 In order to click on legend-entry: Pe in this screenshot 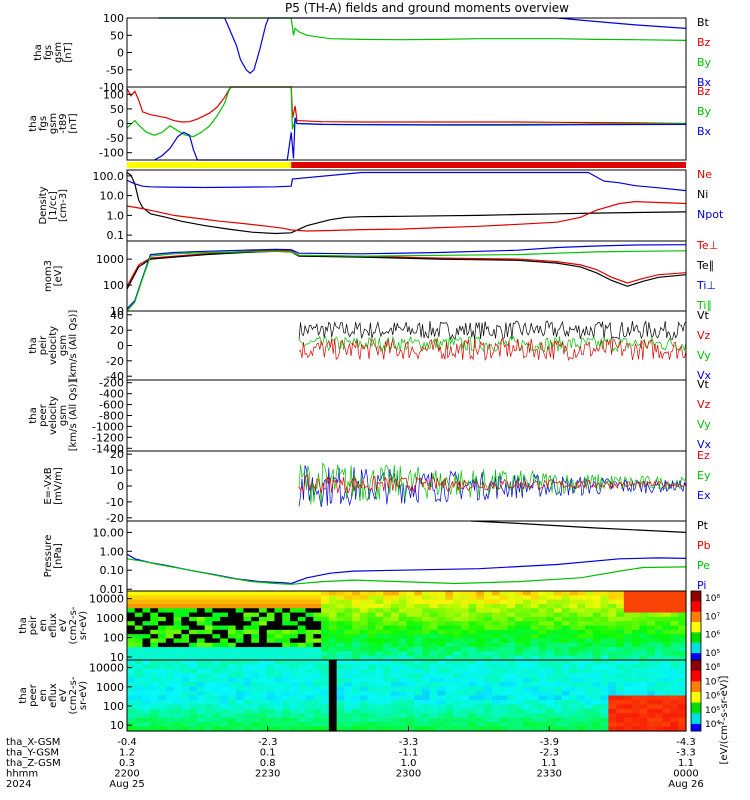, I will do `click(703, 565)`.